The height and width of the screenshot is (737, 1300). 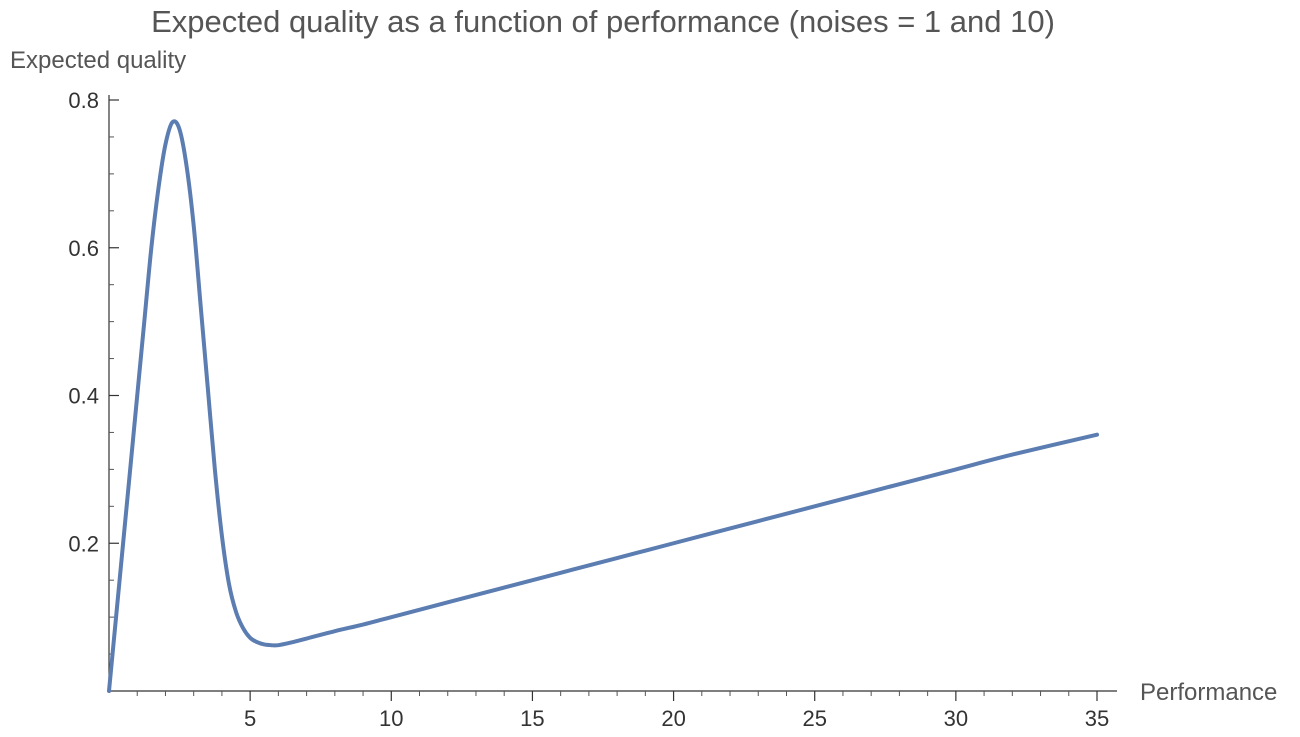 I want to click on x-axis-label: Performance, so click(x=1208, y=692).